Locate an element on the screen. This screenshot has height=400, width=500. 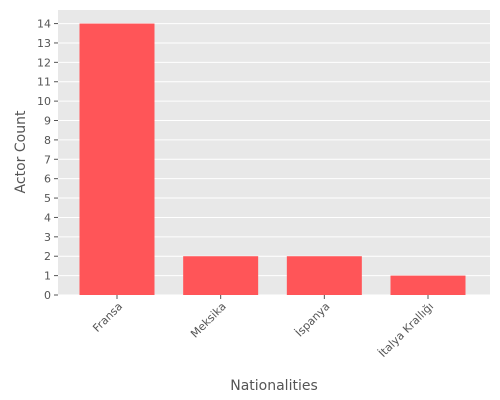
x-tick-label: Fransa is located at coordinates (107, 317).